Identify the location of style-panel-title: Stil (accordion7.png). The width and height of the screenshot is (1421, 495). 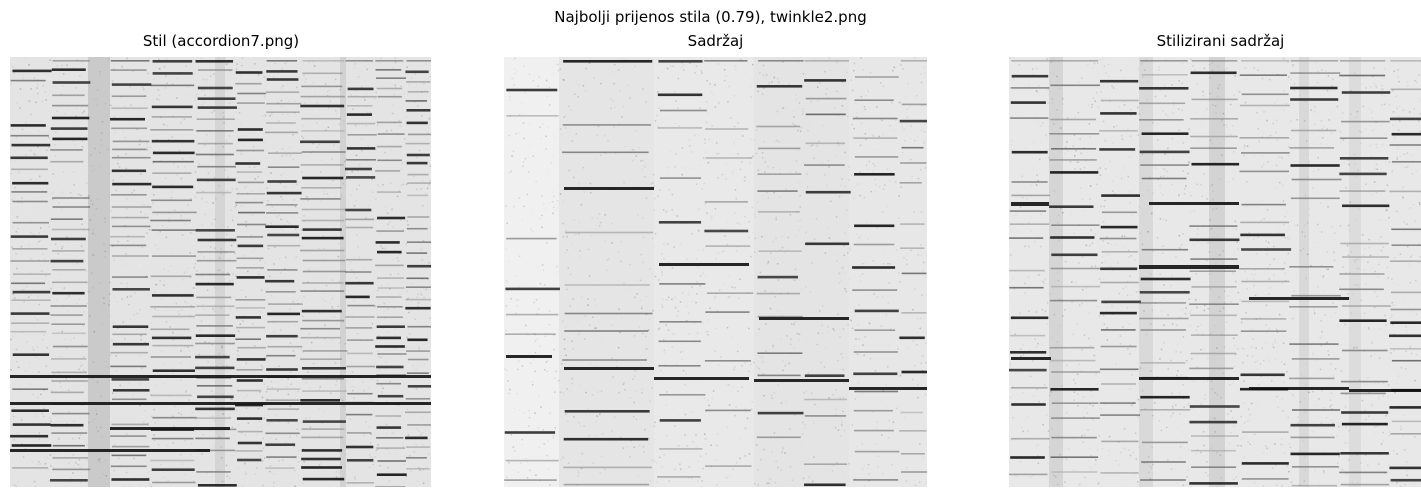
(221, 41).